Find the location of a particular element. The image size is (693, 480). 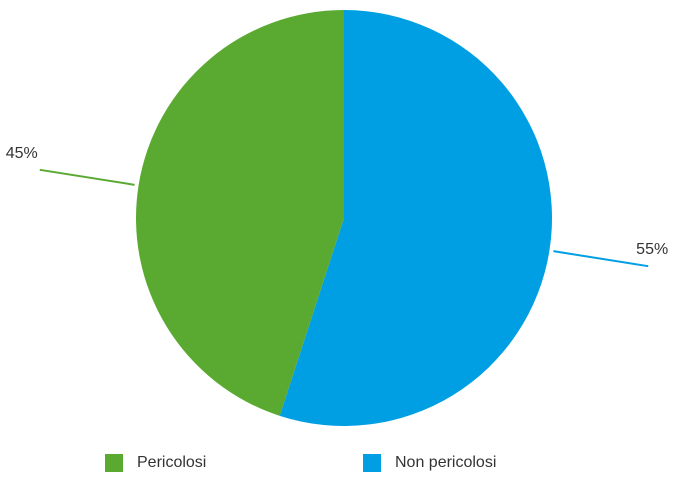

leader-line-pericolosi is located at coordinates (87, 177).